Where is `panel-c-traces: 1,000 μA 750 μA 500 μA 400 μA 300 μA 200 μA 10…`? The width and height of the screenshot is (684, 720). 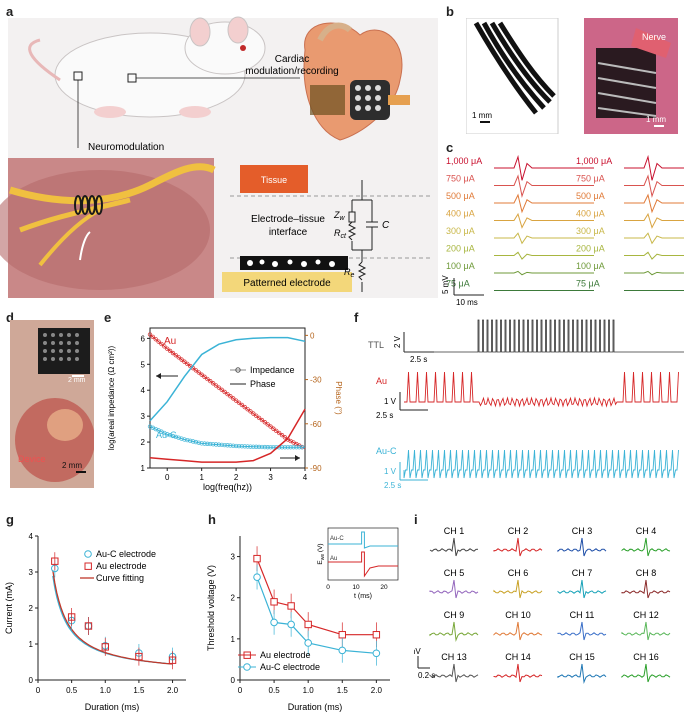 panel-c-traces: 1,000 μA 750 μA 500 μA 400 μA 300 μA 200 μA 10… is located at coordinates (562, 230).